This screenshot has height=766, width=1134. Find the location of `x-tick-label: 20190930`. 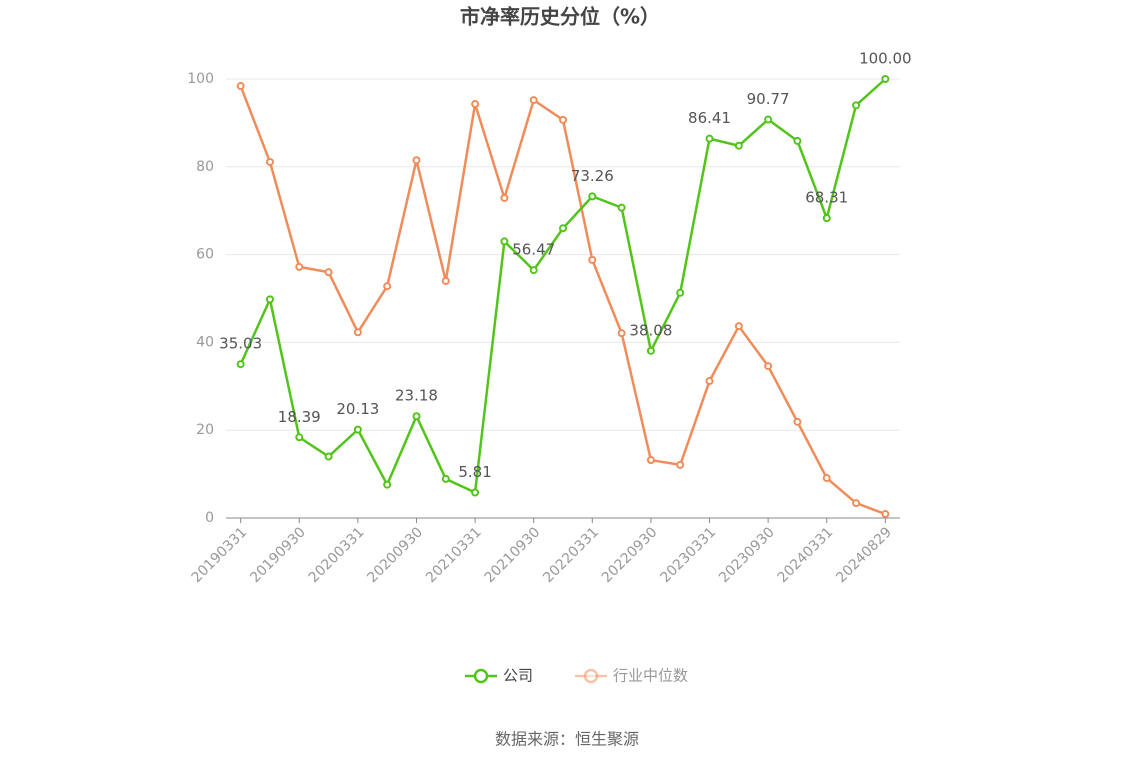

x-tick-label: 20190930 is located at coordinates (278, 555).